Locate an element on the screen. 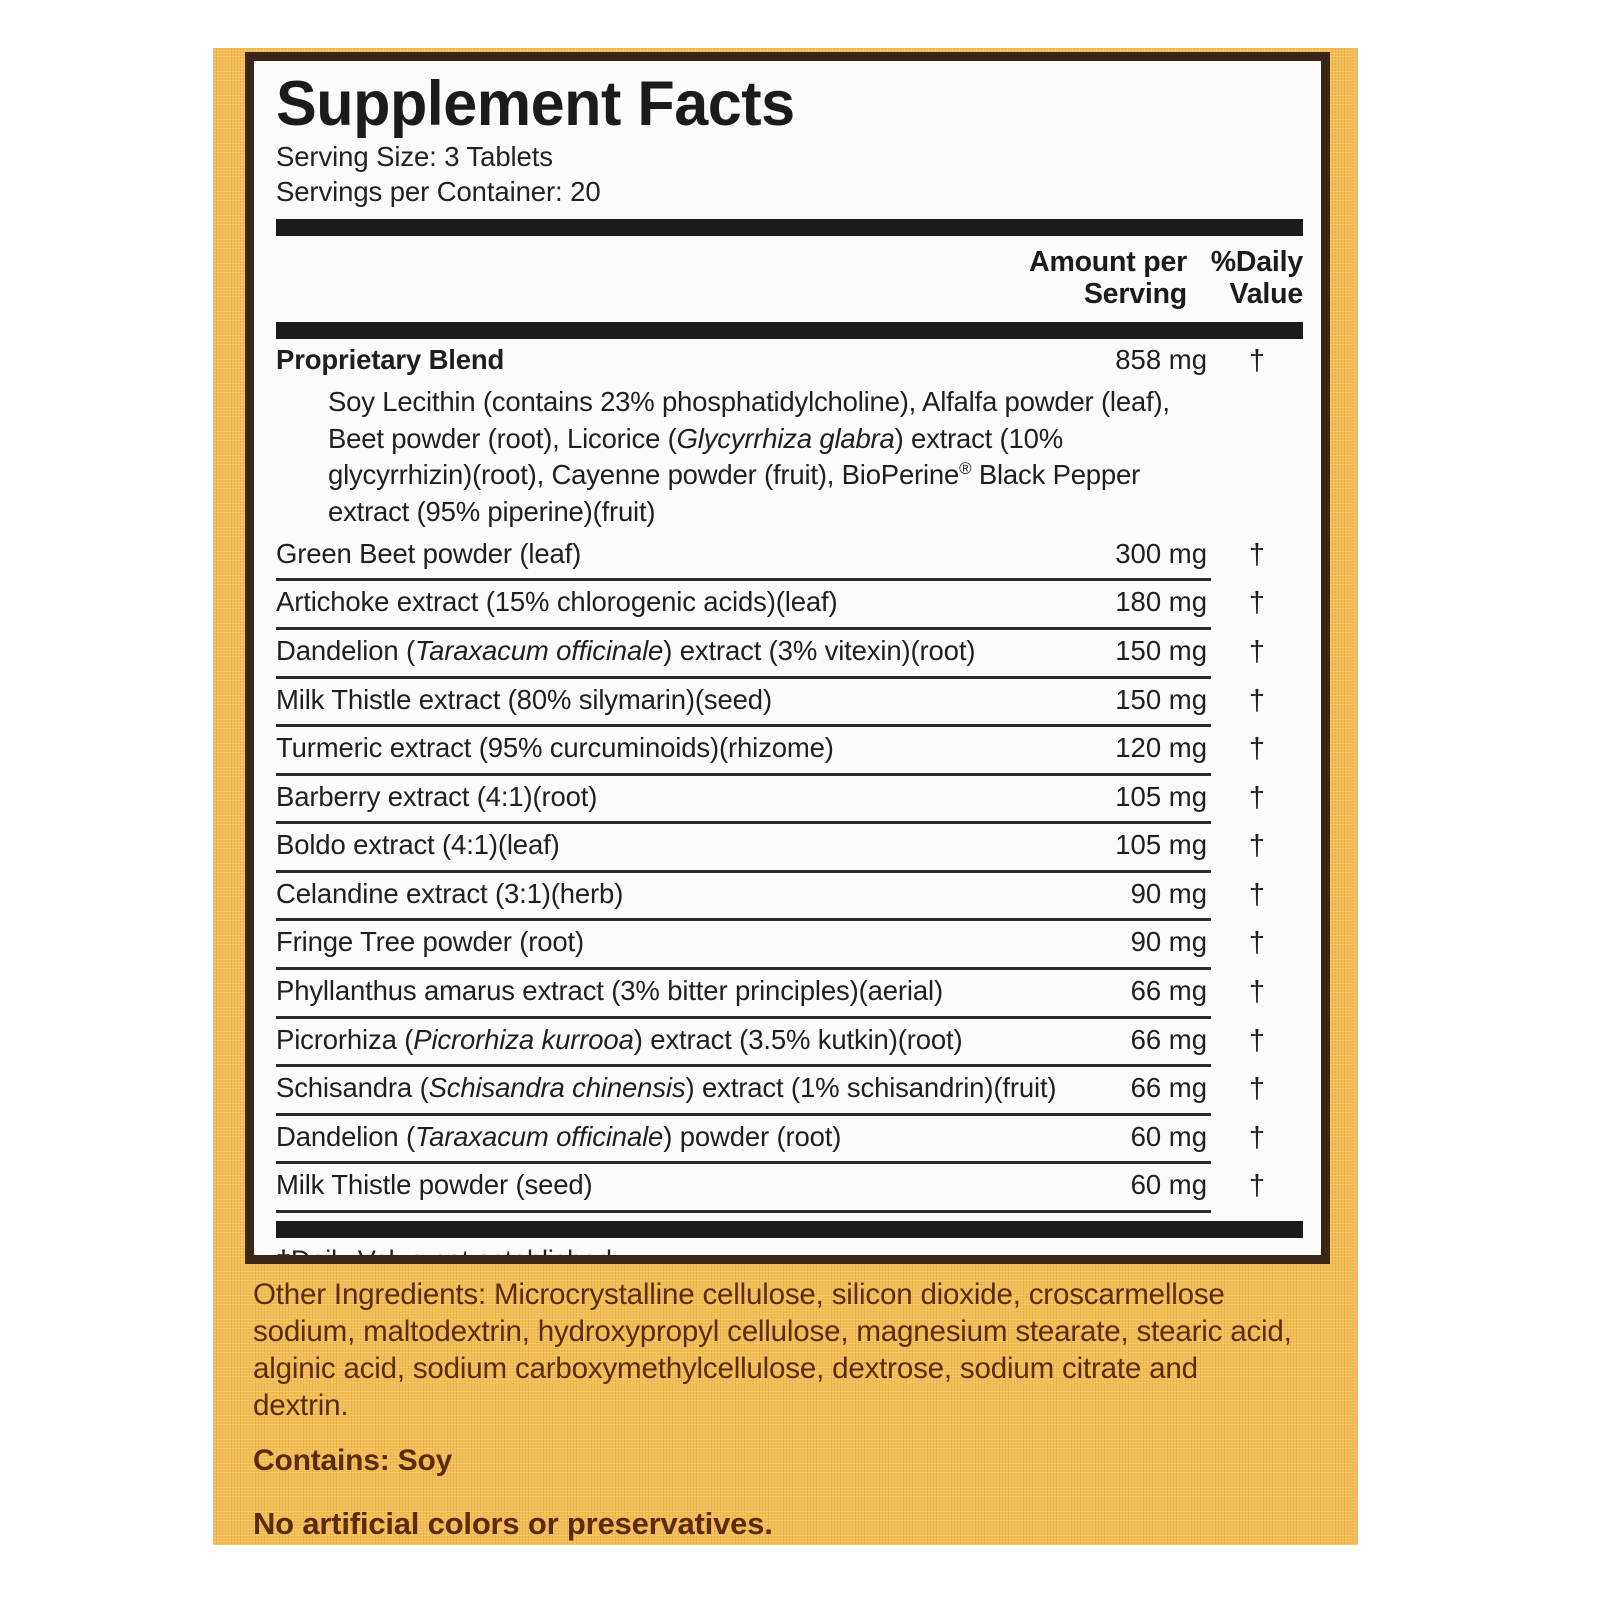  ingredient-name: Barberry extract (4:1)(root) is located at coordinates (437, 796).